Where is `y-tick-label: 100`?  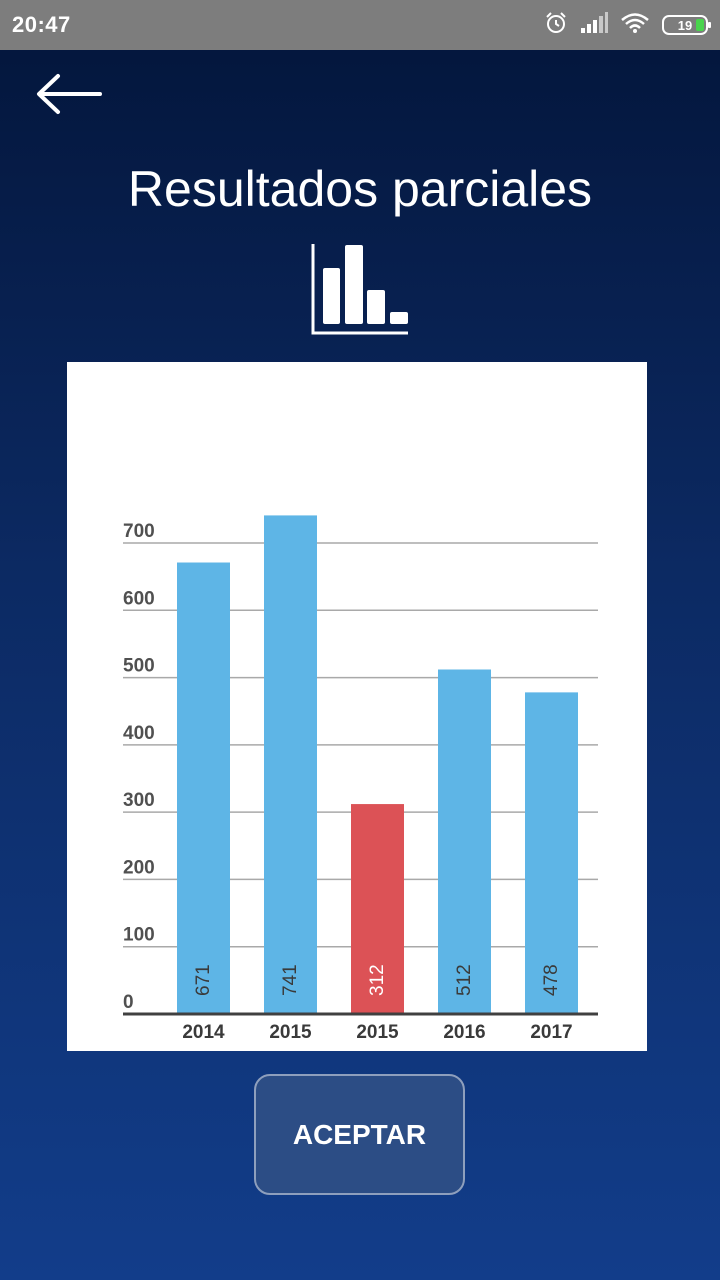
y-tick-label: 100 is located at coordinates (139, 935).